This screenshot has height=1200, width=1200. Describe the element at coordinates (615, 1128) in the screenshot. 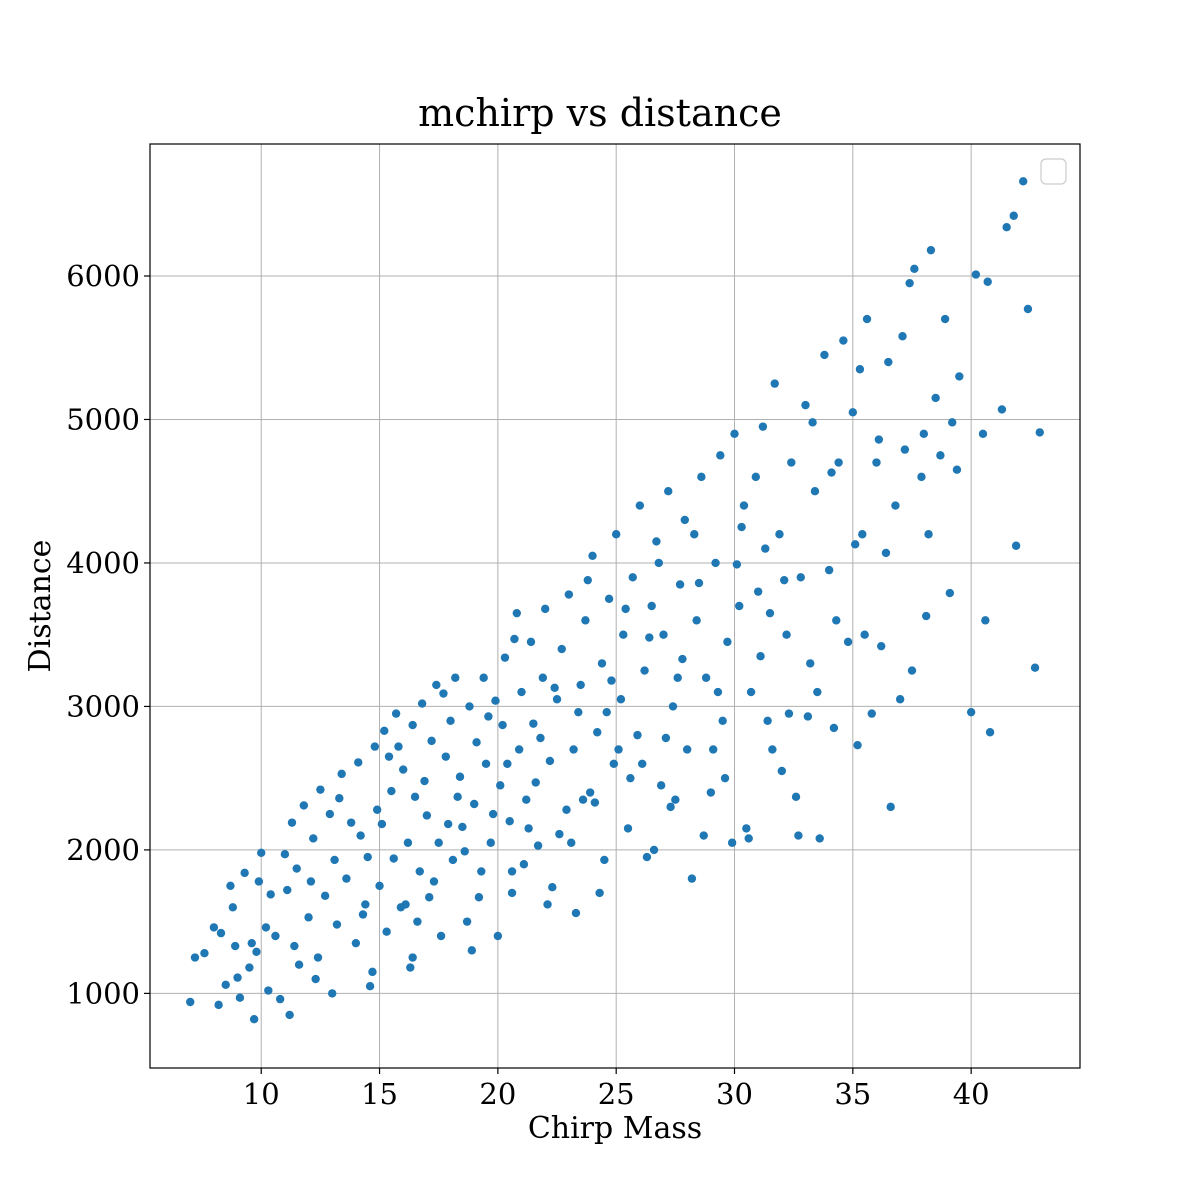

I see `x-axis-label: Chirp Mass` at that location.